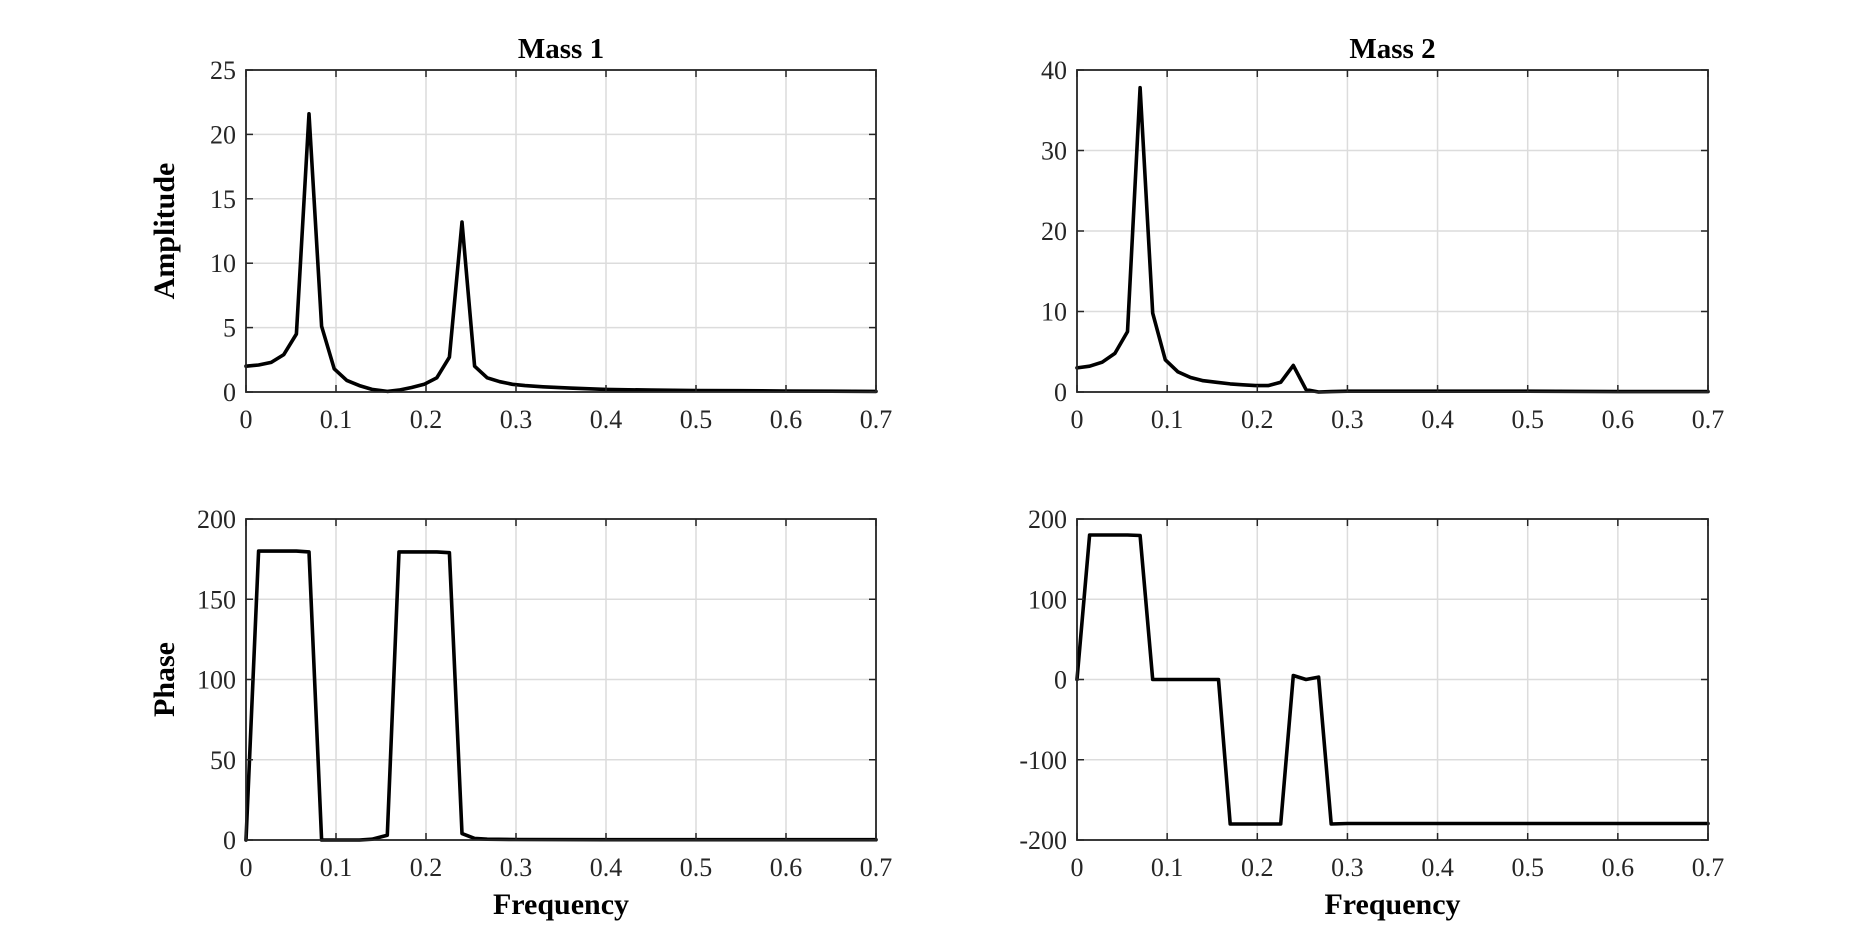  What do you see at coordinates (1392, 49) in the screenshot?
I see `chart-title: Mass 2` at bounding box center [1392, 49].